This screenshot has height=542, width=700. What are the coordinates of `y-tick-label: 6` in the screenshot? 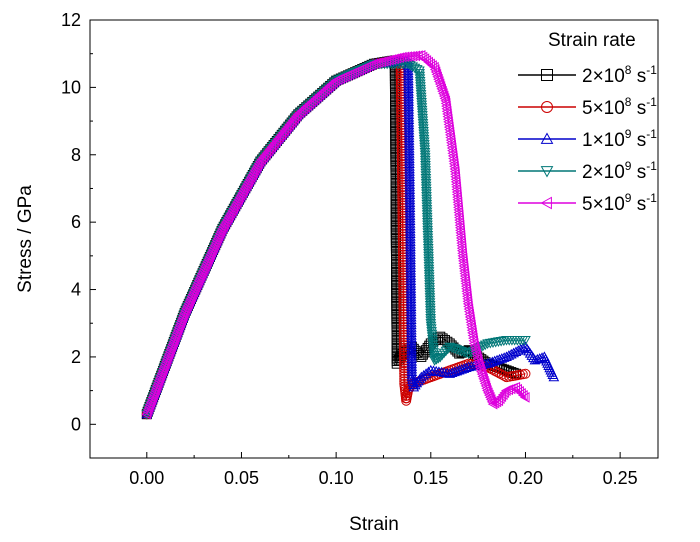 It's located at (76, 222).